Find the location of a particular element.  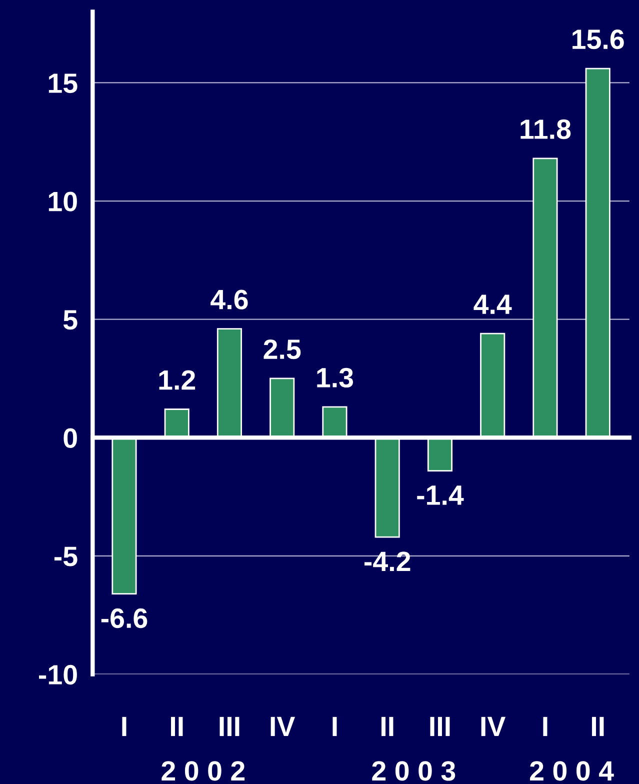

data-label: 4.4 is located at coordinates (493, 304).